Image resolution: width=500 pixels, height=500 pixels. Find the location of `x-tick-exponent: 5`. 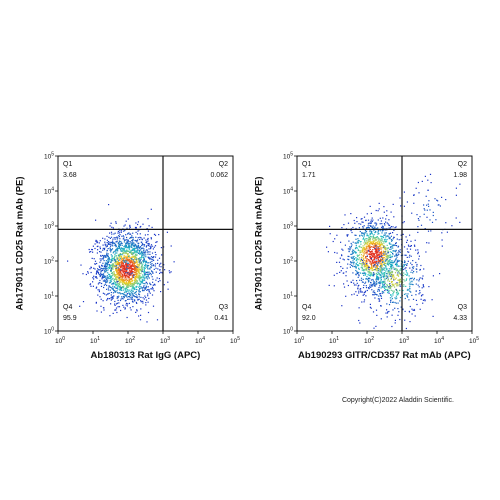

x-tick-exponent: 5 is located at coordinates (477, 339).